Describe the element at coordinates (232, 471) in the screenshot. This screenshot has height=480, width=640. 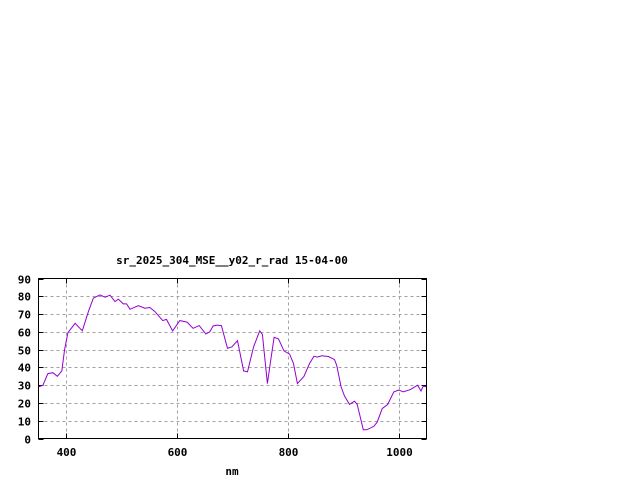
I see `x-axis-label: nm` at that location.